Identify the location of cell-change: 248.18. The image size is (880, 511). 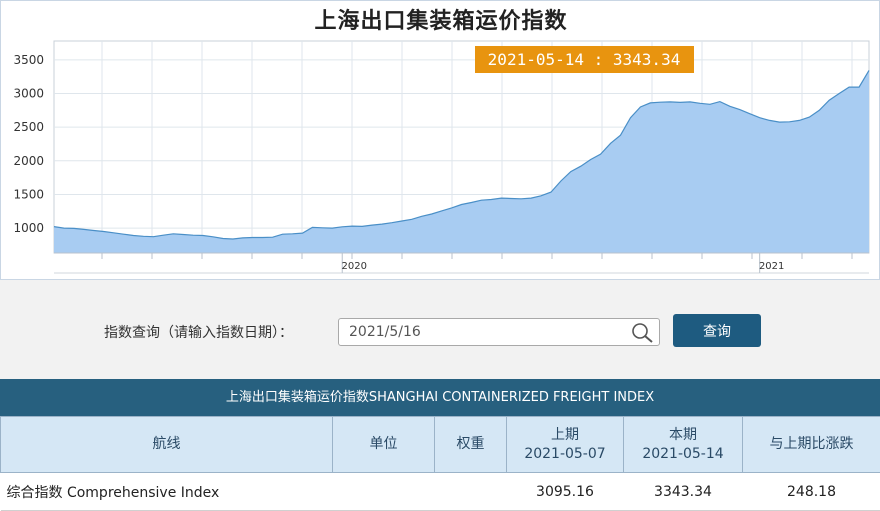
(811, 492).